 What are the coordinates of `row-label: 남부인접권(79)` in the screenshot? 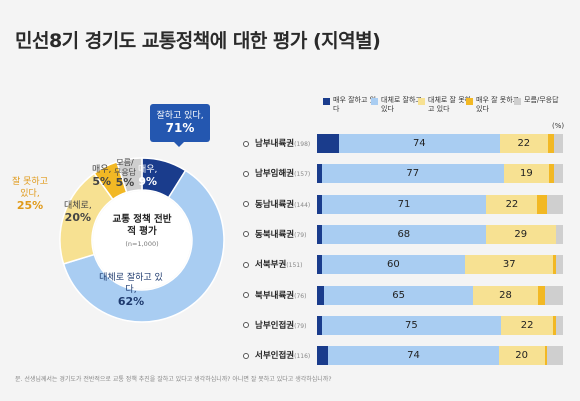 It's located at (280, 325).